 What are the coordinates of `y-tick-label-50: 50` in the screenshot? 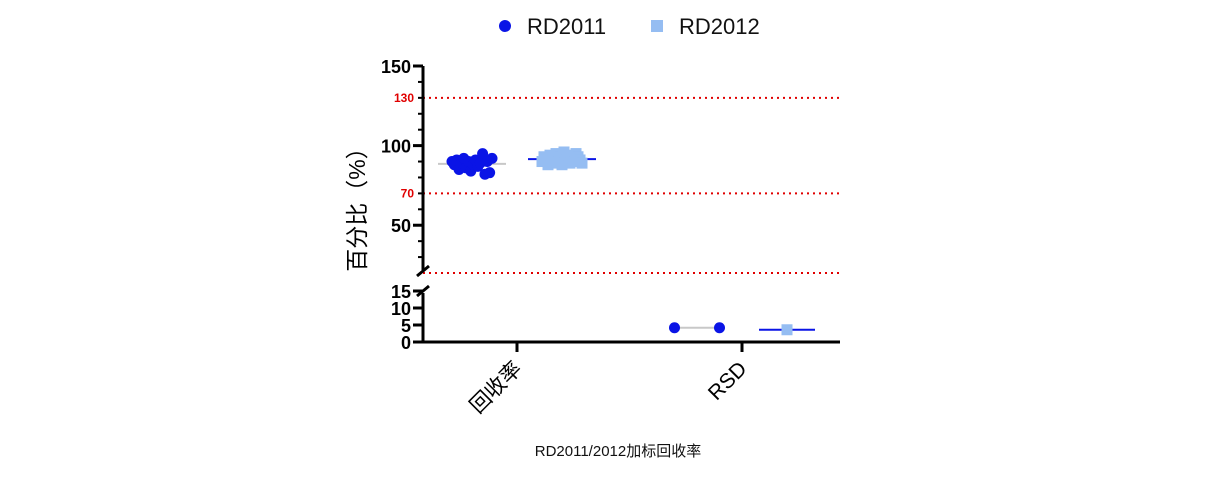 It's located at (401, 226).